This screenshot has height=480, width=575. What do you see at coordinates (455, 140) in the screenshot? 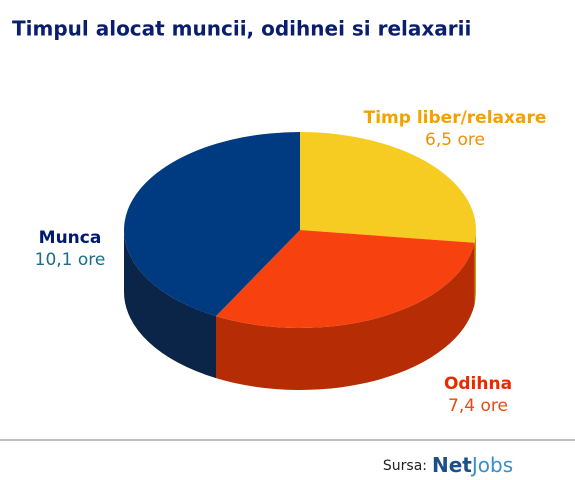
I see `value-label: 6,5 ore` at bounding box center [455, 140].